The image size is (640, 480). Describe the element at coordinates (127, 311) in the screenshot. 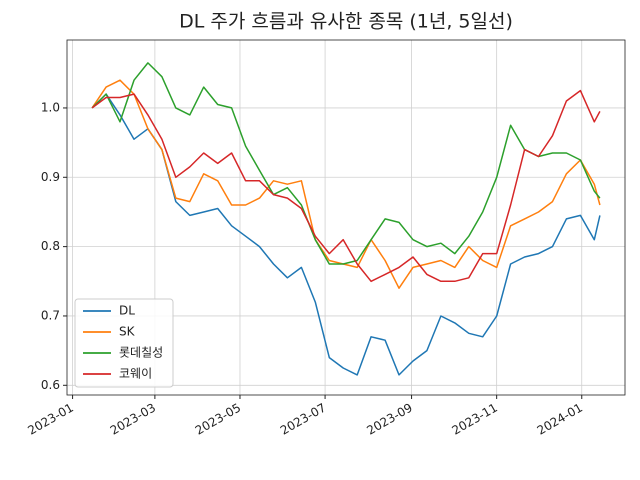

I see `legend-label: DL` at that location.